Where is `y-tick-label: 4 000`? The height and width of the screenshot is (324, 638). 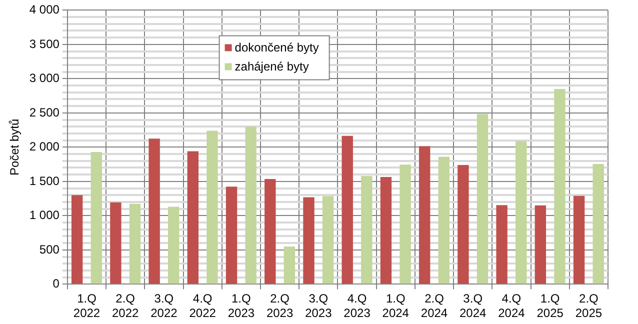
y-tick-label: 4 000 is located at coordinates (44, 9).